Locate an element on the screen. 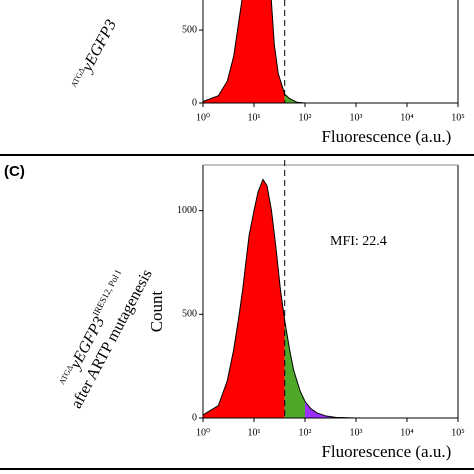 The width and height of the screenshot is (474, 474). sample-main: yEGFP3 is located at coordinates (99, 46).